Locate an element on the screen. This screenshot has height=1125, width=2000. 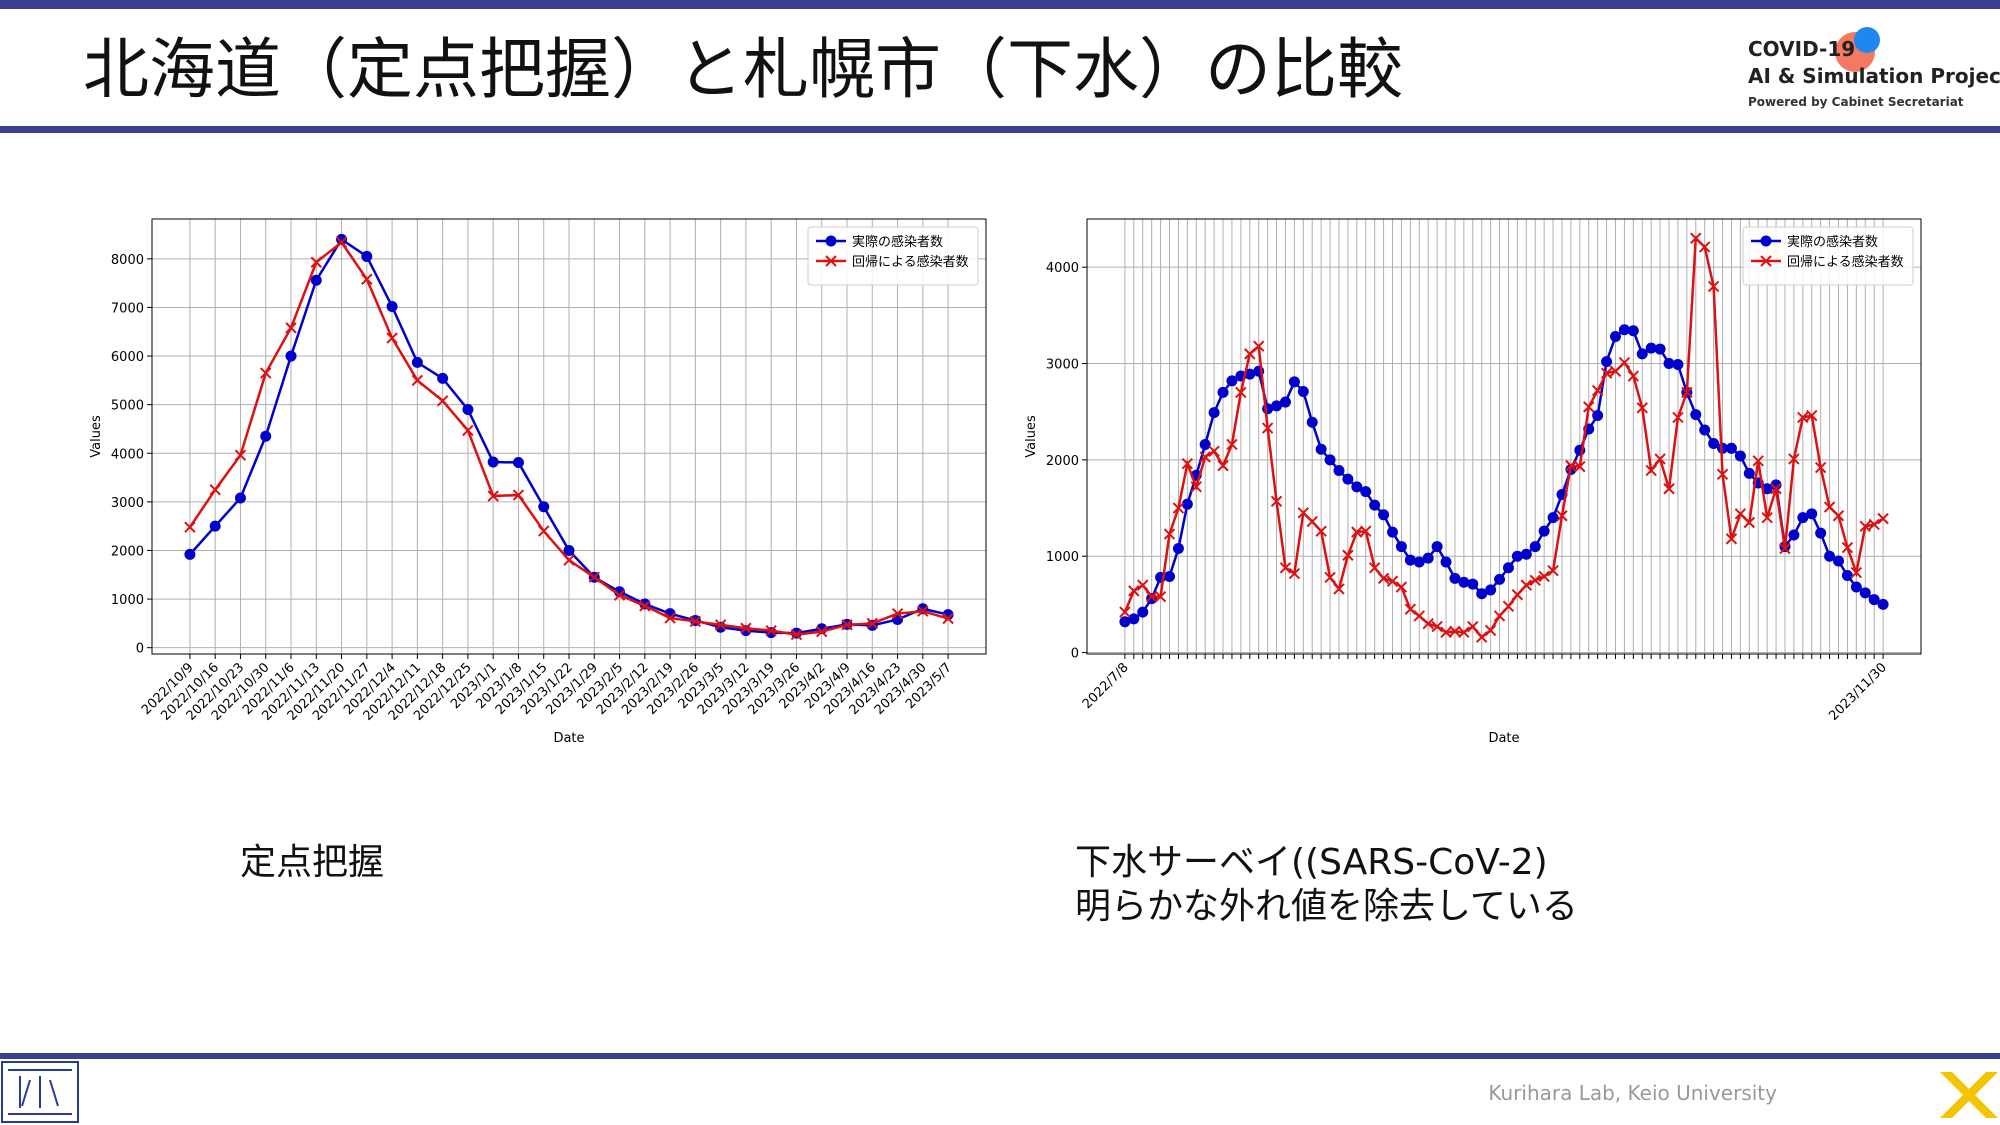
legend-label: 回帰による感染者数 is located at coordinates (1845, 262).